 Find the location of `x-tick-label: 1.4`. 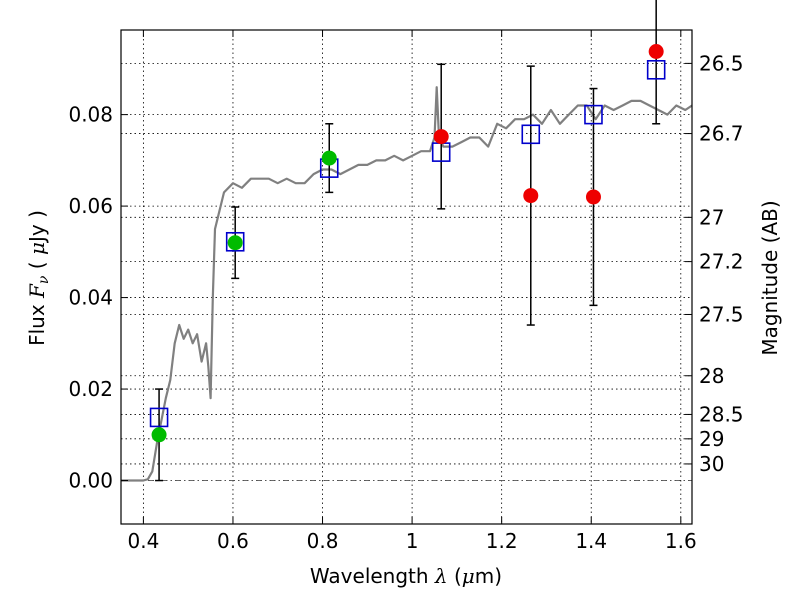

x-tick-label: 1.4 is located at coordinates (591, 541).